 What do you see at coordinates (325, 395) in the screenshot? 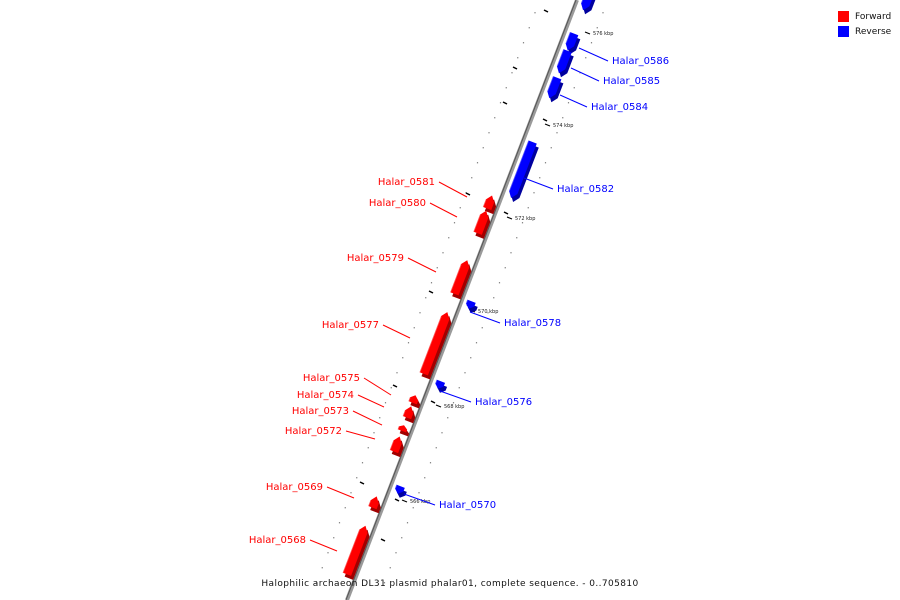
I see `gene-label: Halar_0574` at bounding box center [325, 395].